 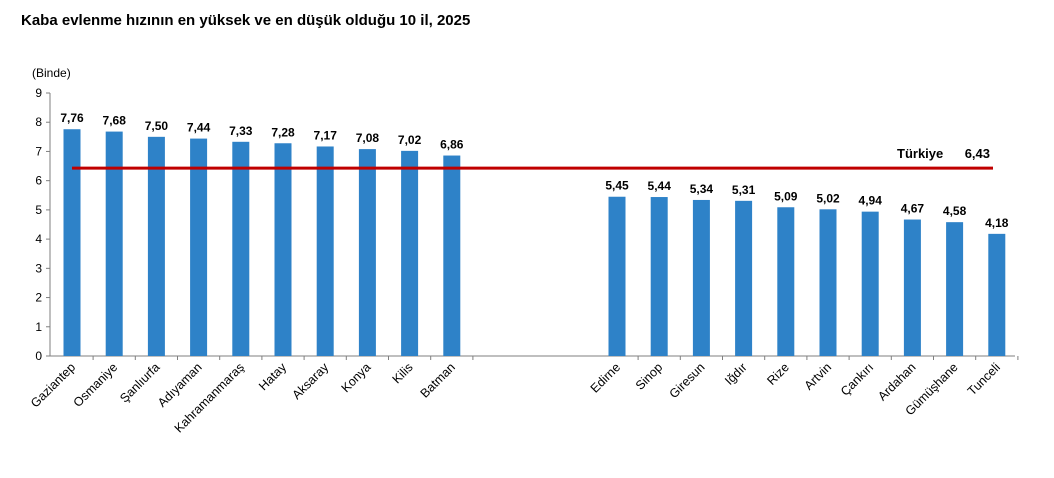 I want to click on category-label: Sinop, so click(x=649, y=376).